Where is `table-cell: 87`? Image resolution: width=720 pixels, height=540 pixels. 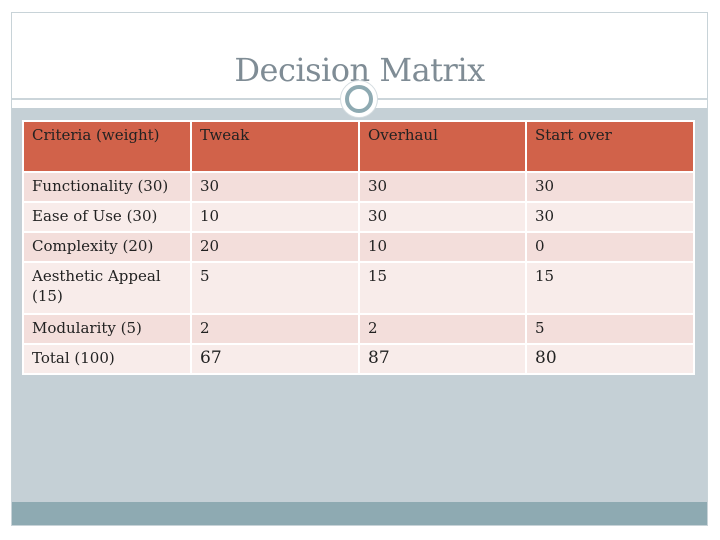 table-cell: 87 is located at coordinates (442, 359).